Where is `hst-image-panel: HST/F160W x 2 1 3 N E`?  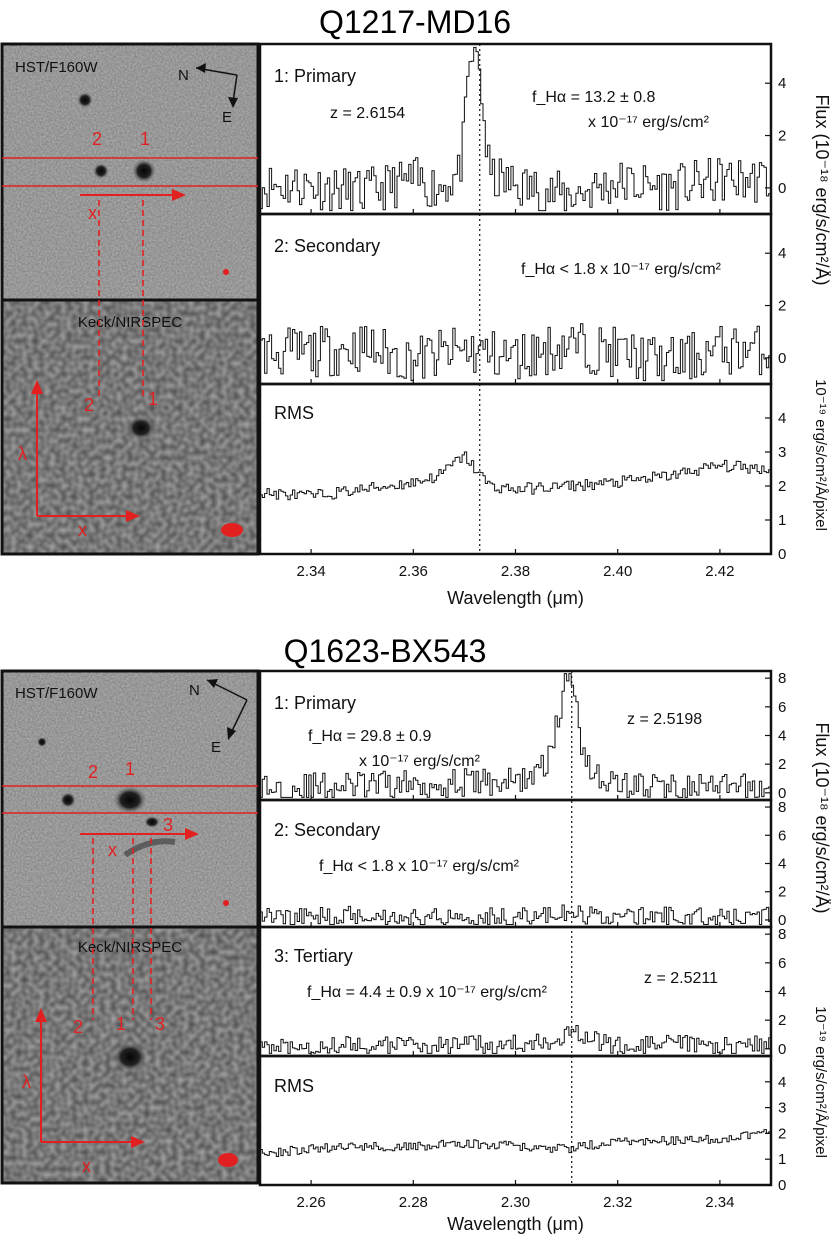 hst-image-panel: HST/F160W x 2 1 3 N E is located at coordinates (130, 799).